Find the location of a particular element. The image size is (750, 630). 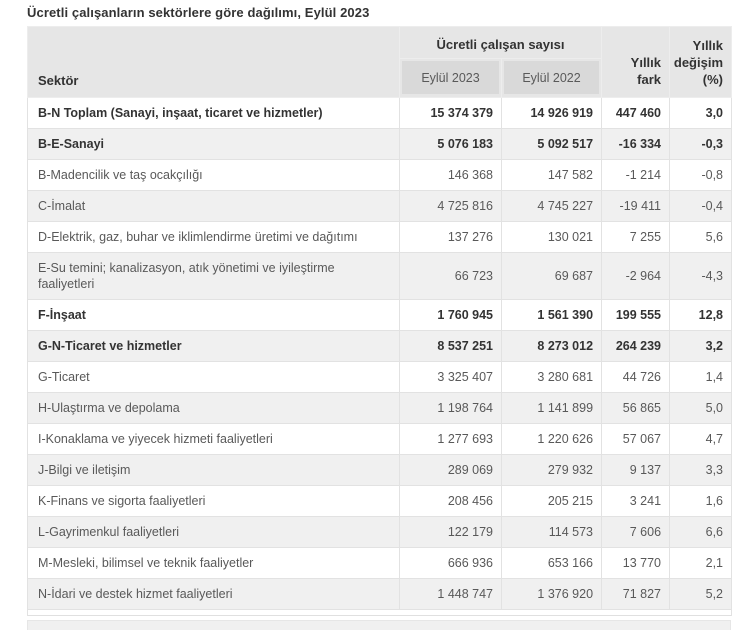

annual-diff-cell: 447 460 is located at coordinates (636, 113).